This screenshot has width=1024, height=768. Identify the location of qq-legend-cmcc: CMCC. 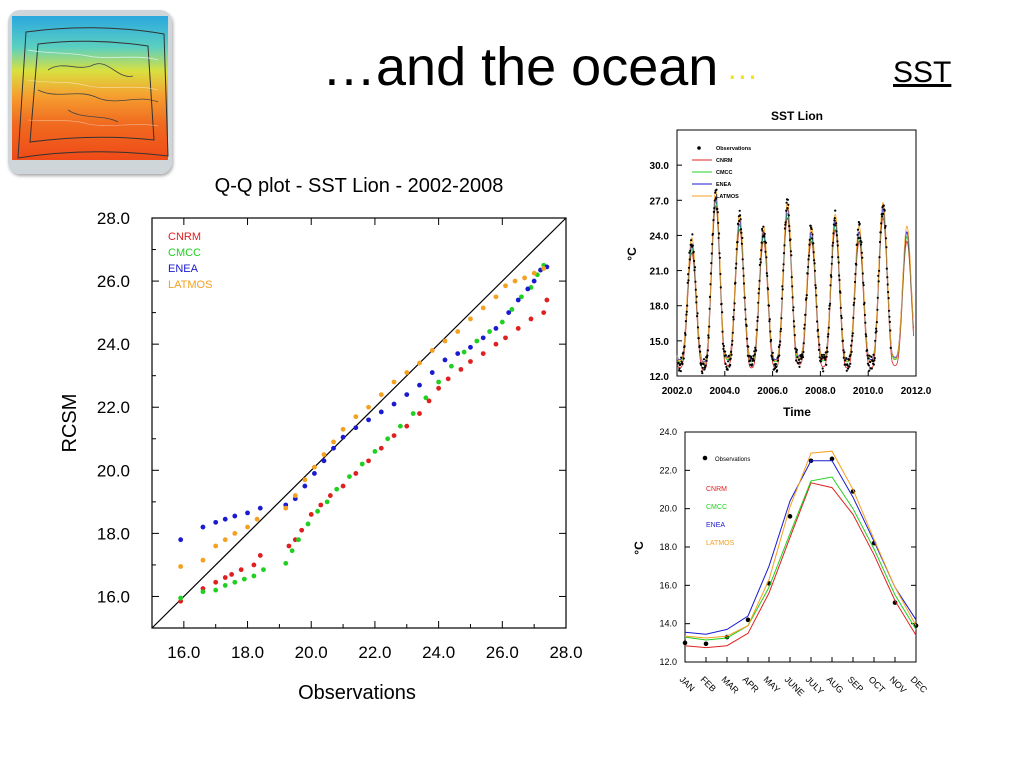
(184, 253).